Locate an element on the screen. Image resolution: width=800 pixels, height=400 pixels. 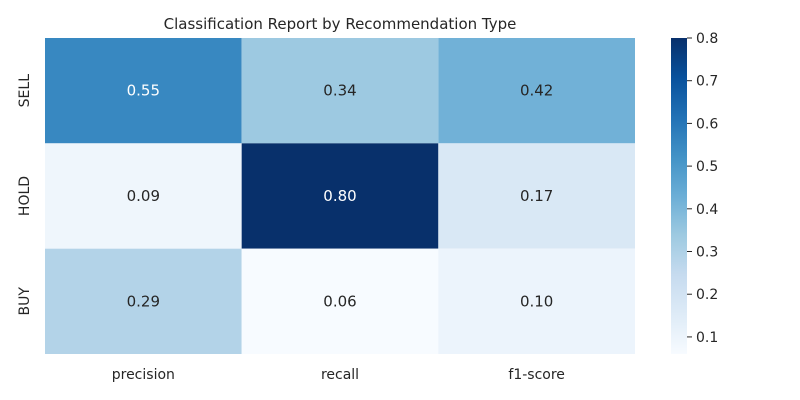
cell-sell-f1-score is located at coordinates (536, 91).